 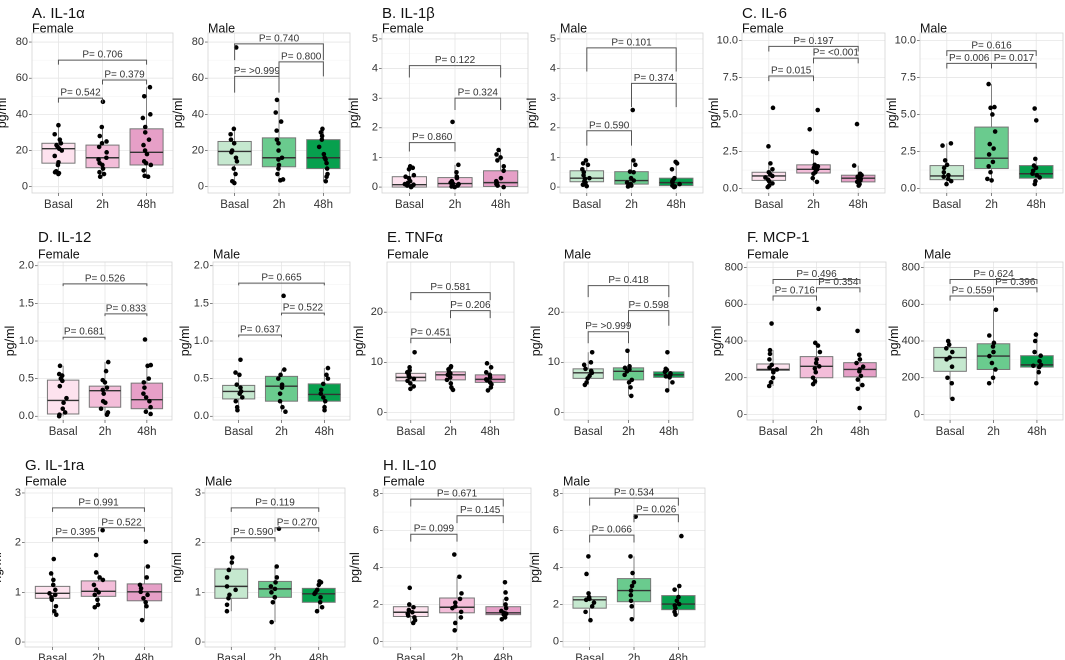 What do you see at coordinates (432, 137) in the screenshot?
I see `p-value-label: P= 0.860` at bounding box center [432, 137].